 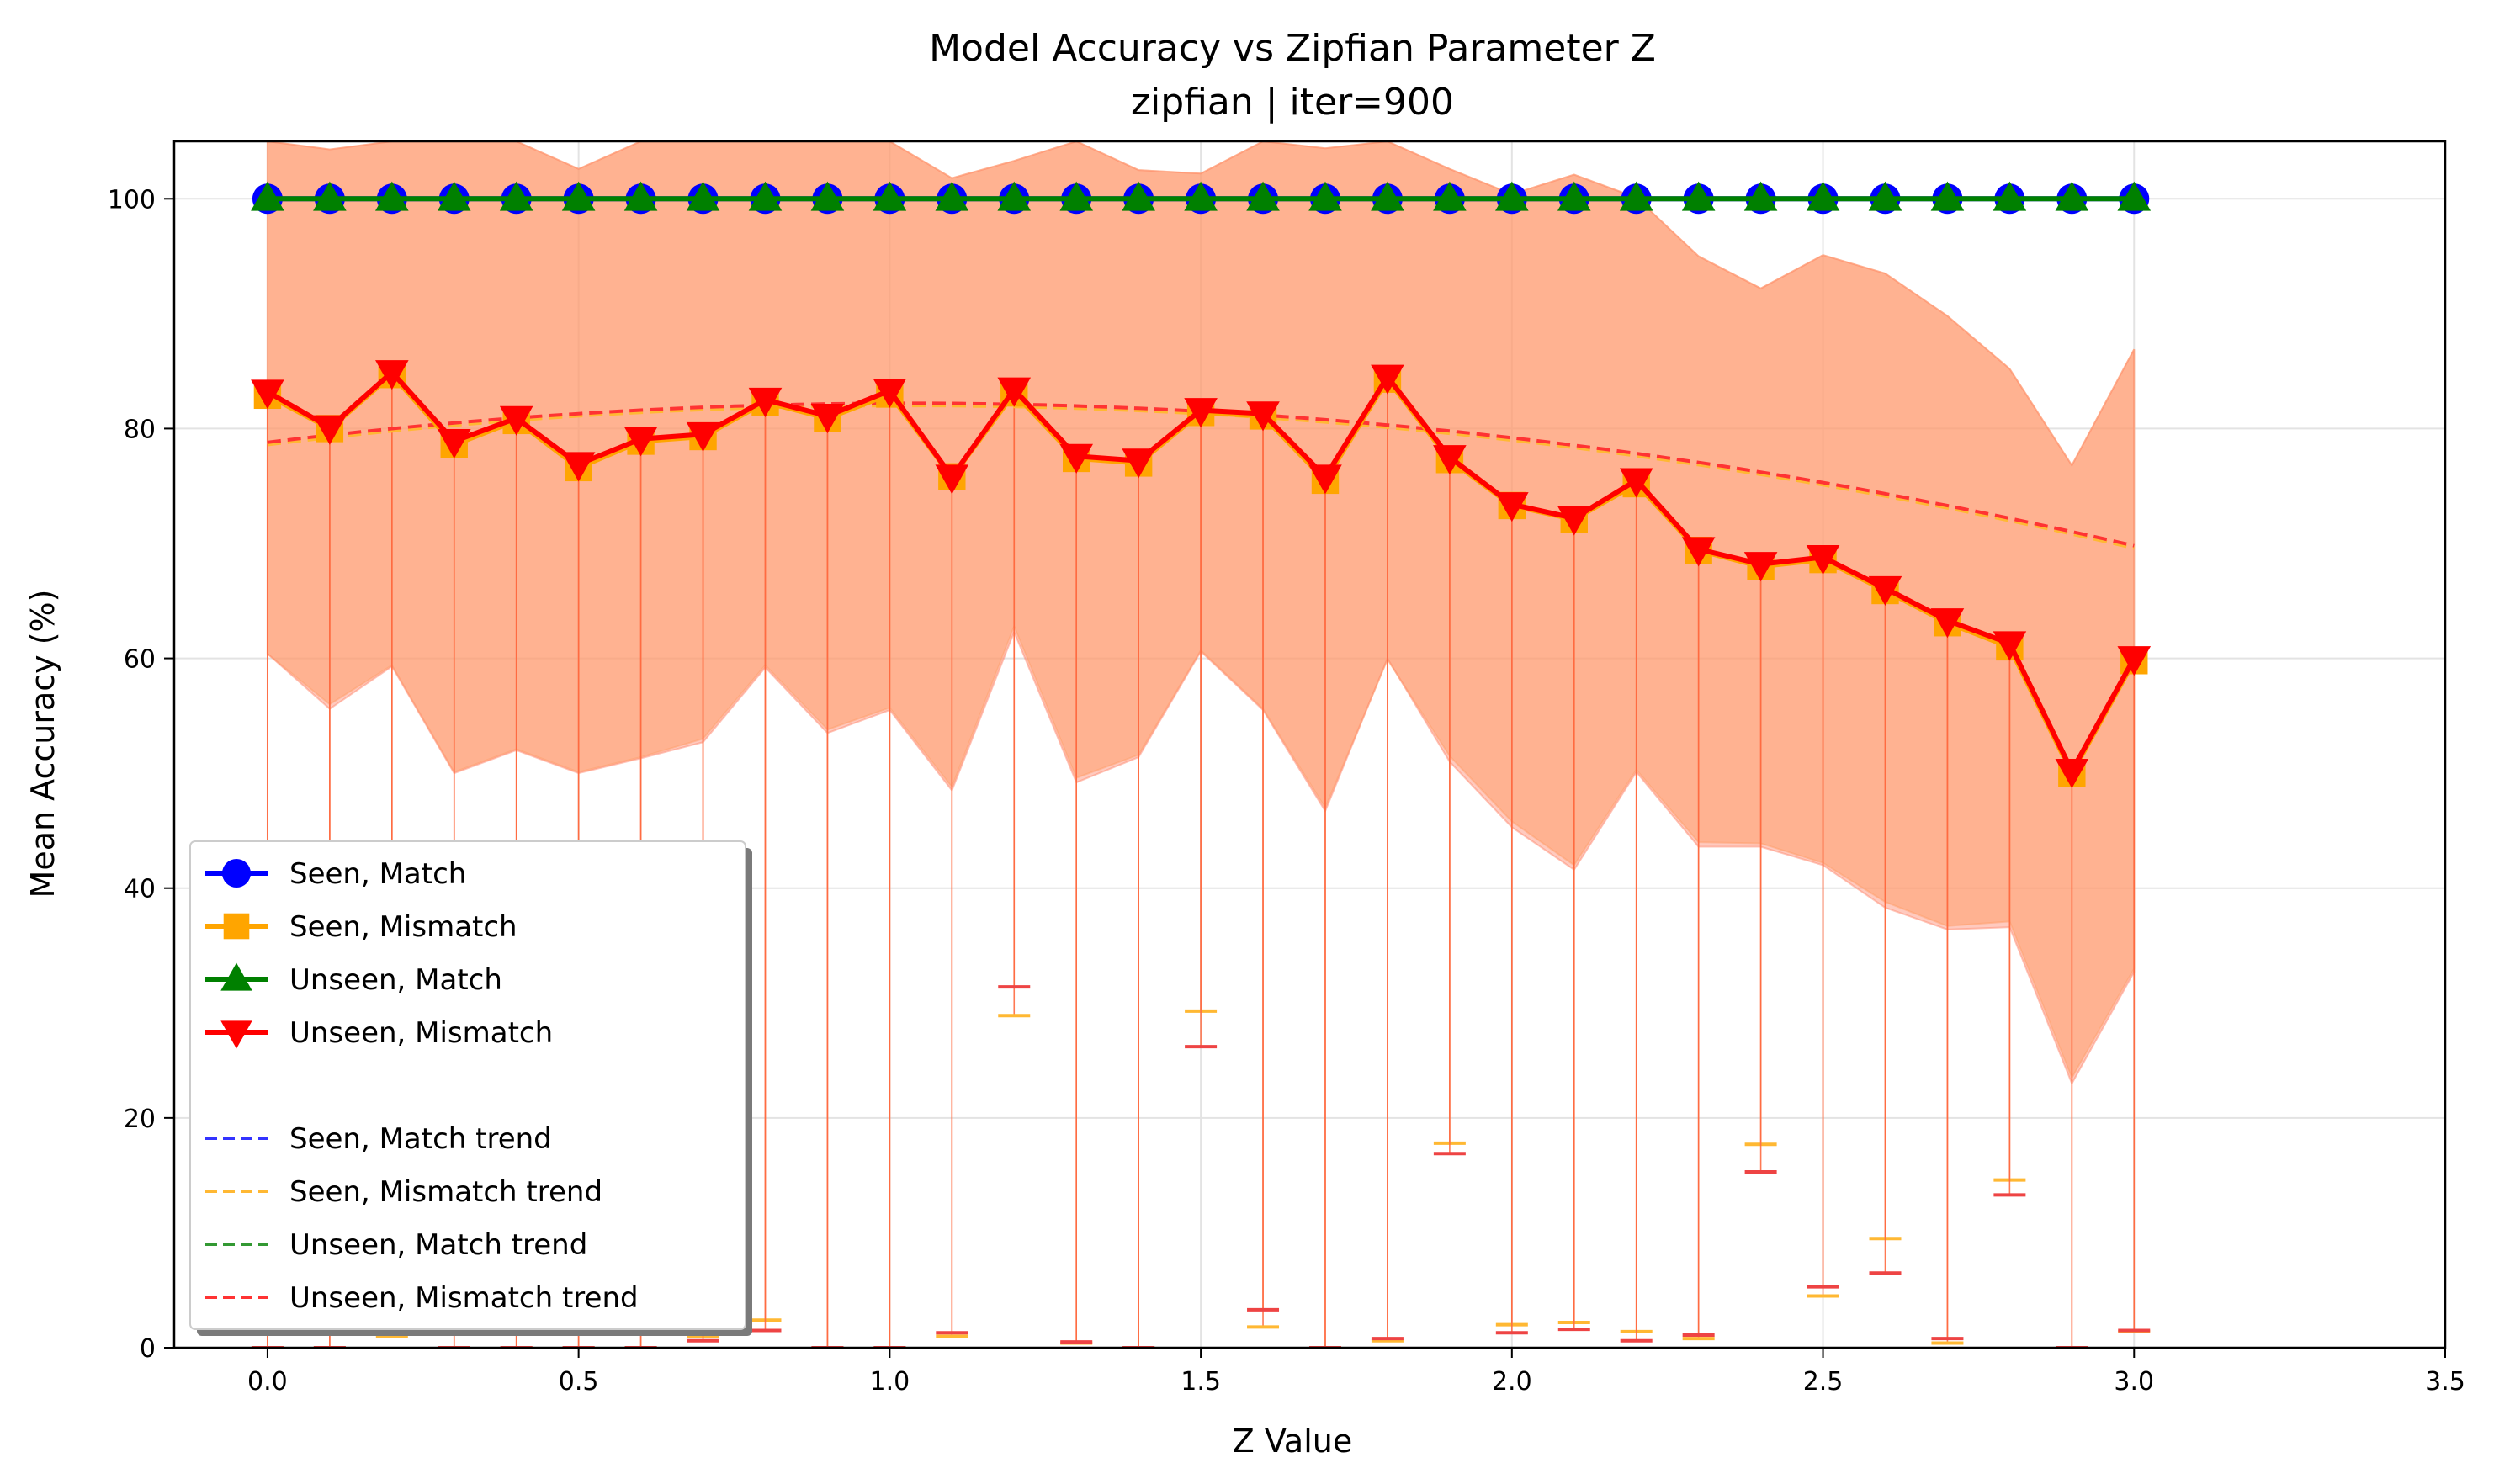 I want to click on x-tick-label: 1.5, so click(x=1201, y=1382).